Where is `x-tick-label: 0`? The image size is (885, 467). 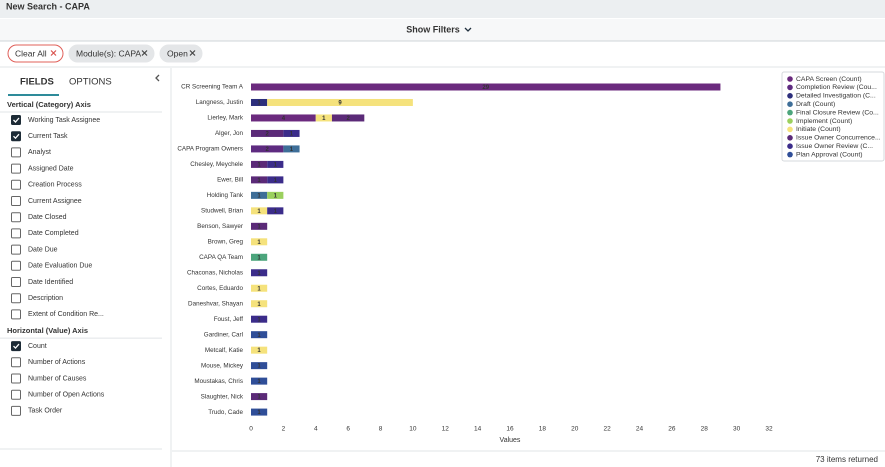
x-tick-label: 0 is located at coordinates (251, 429).